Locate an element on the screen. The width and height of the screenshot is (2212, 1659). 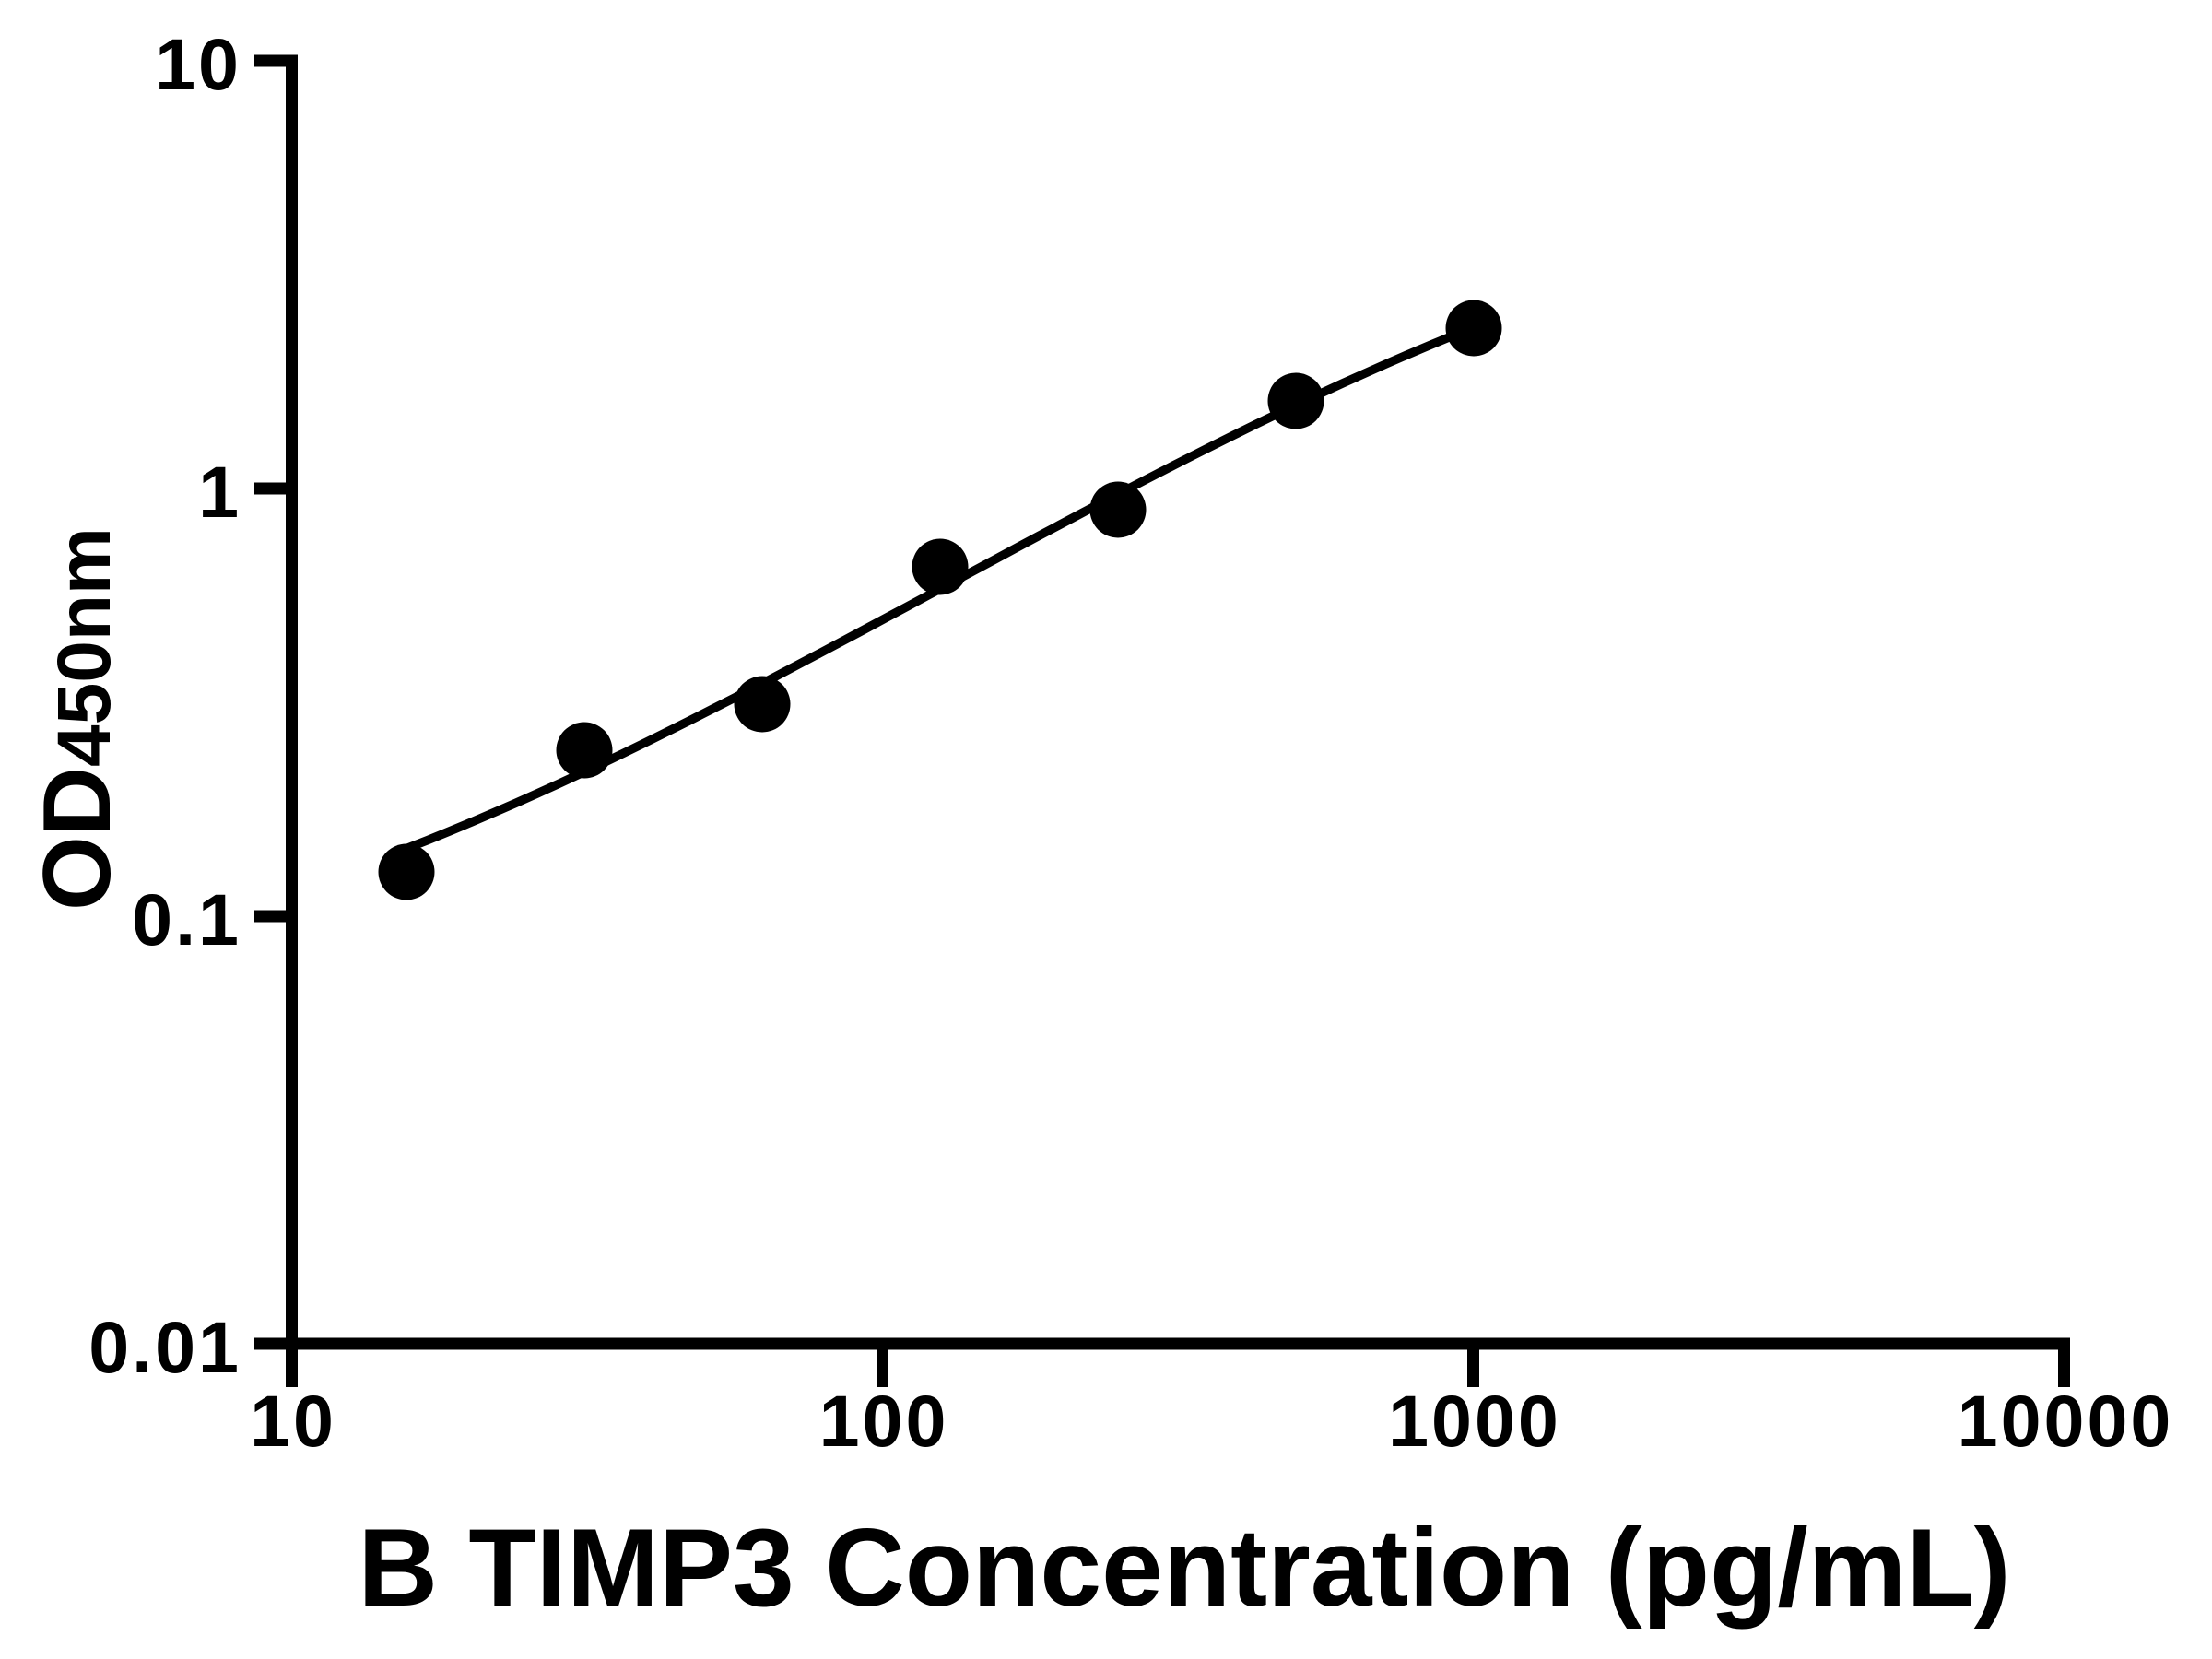
svg-text: 0.1 is located at coordinates (186, 919).